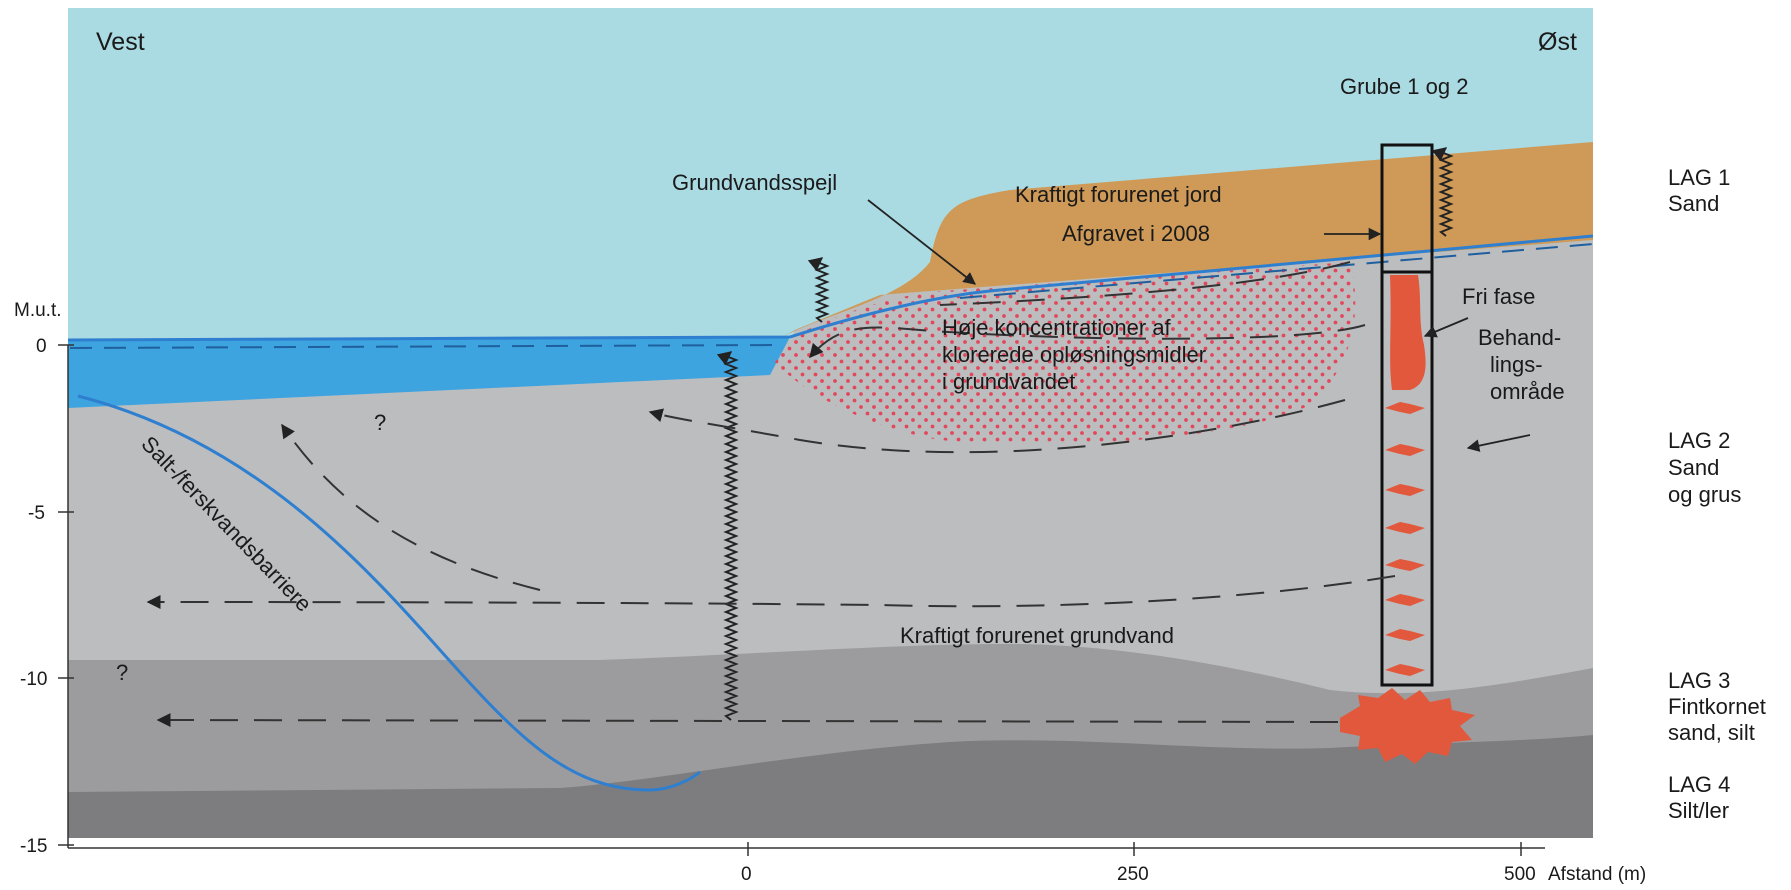 This screenshot has width=1791, height=890. What do you see at coordinates (1008, 381) in the screenshot?
I see `label-plume-3: i grundvandet` at bounding box center [1008, 381].